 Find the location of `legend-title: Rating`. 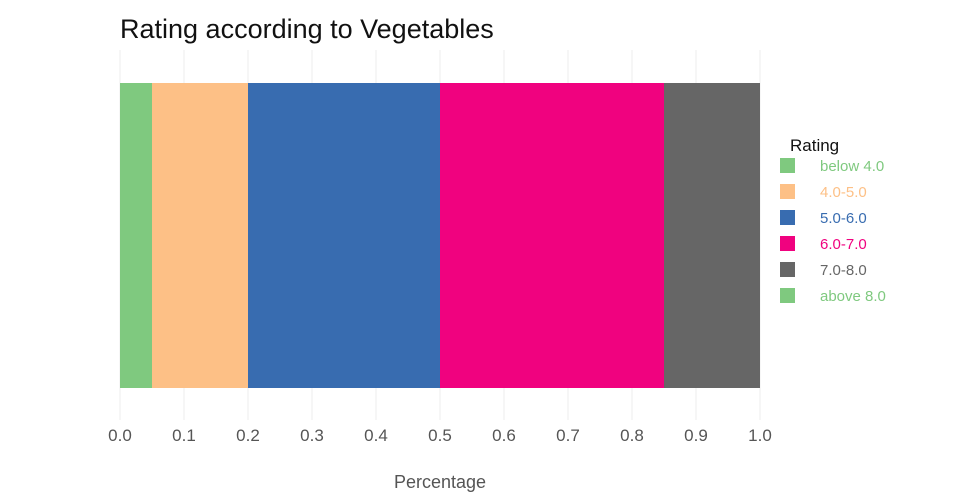

legend-title: Rating is located at coordinates (814, 145).